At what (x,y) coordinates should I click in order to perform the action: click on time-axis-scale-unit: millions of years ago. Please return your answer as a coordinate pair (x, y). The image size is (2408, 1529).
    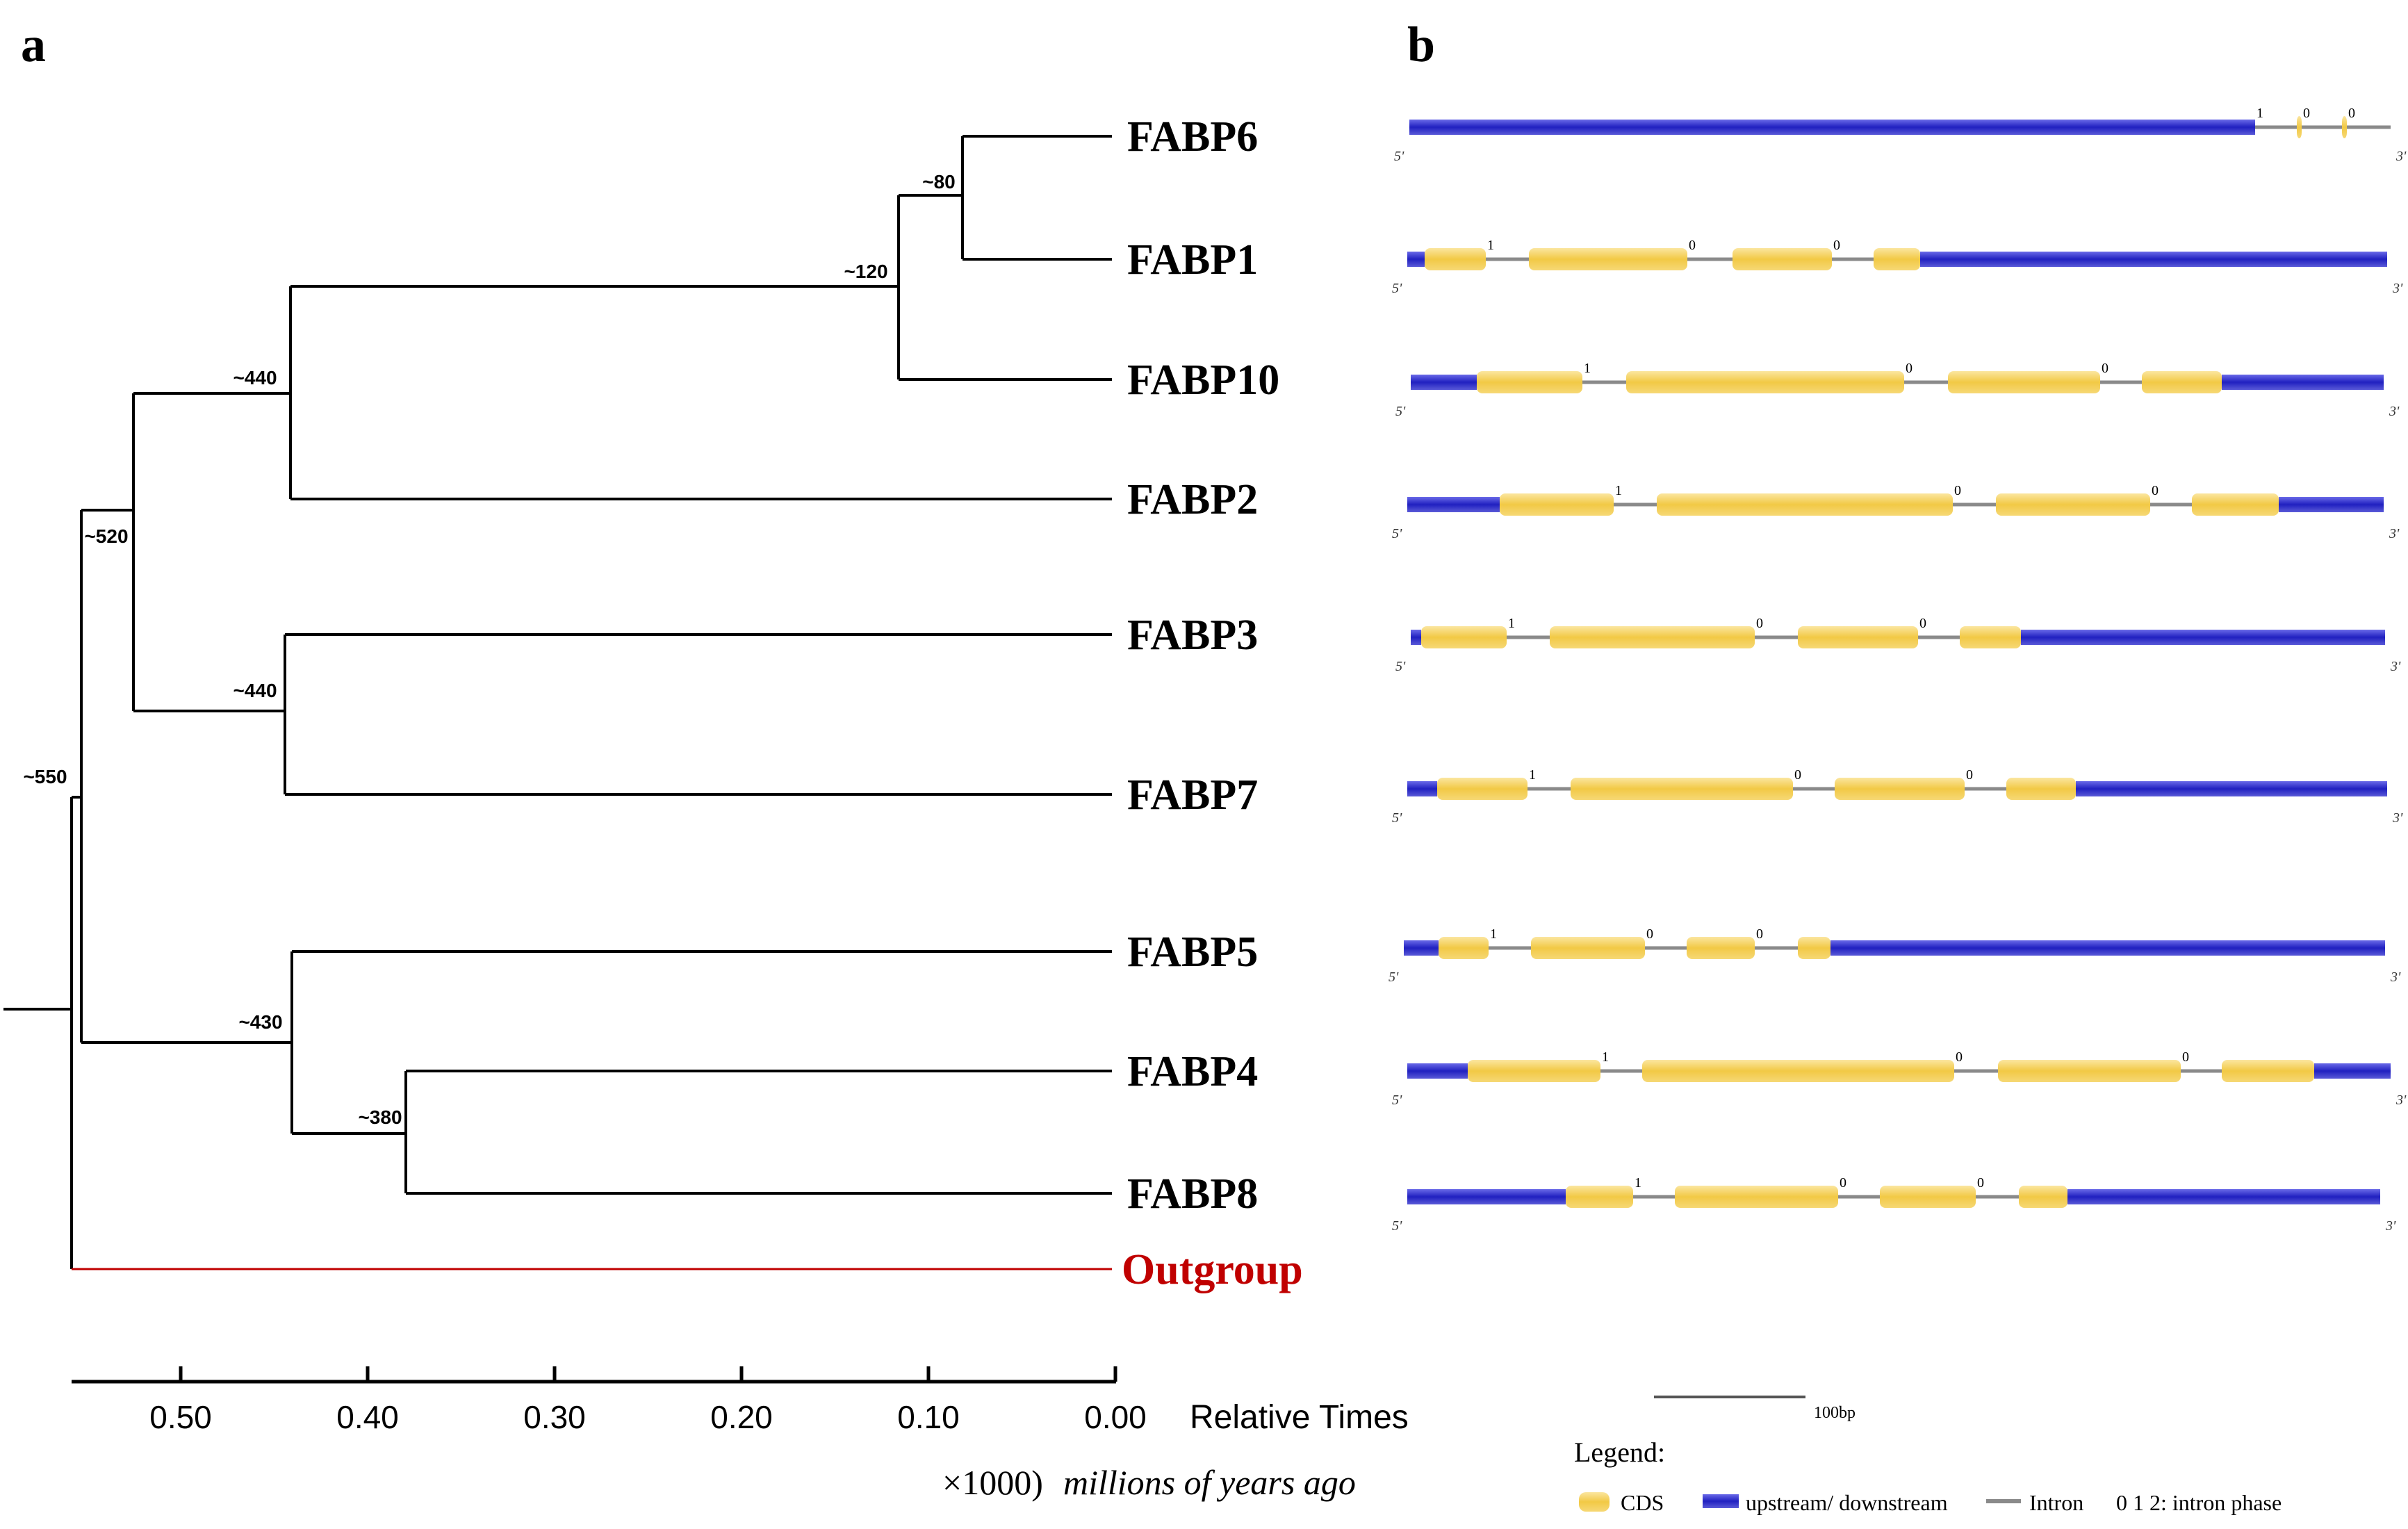
    Looking at the image, I should click on (1209, 1482).